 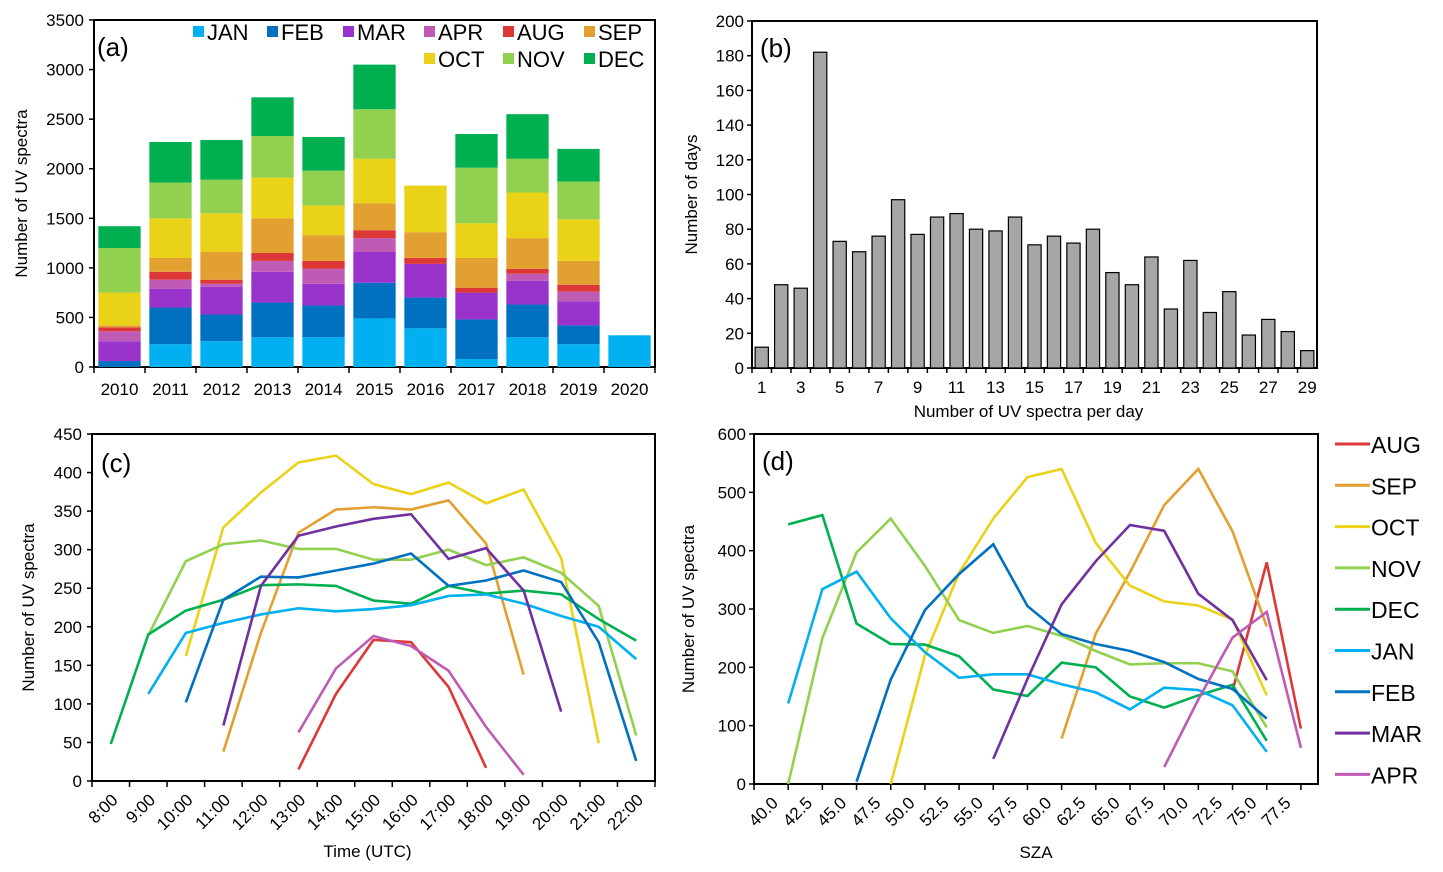 What do you see at coordinates (103, 808) in the screenshot?
I see `x-tick-label: 8:00` at bounding box center [103, 808].